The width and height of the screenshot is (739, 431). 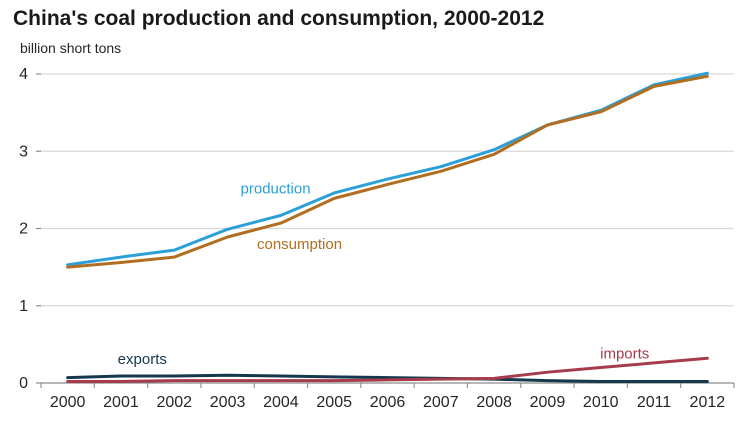 What do you see at coordinates (276, 188) in the screenshot?
I see `series-label-production: production` at bounding box center [276, 188].